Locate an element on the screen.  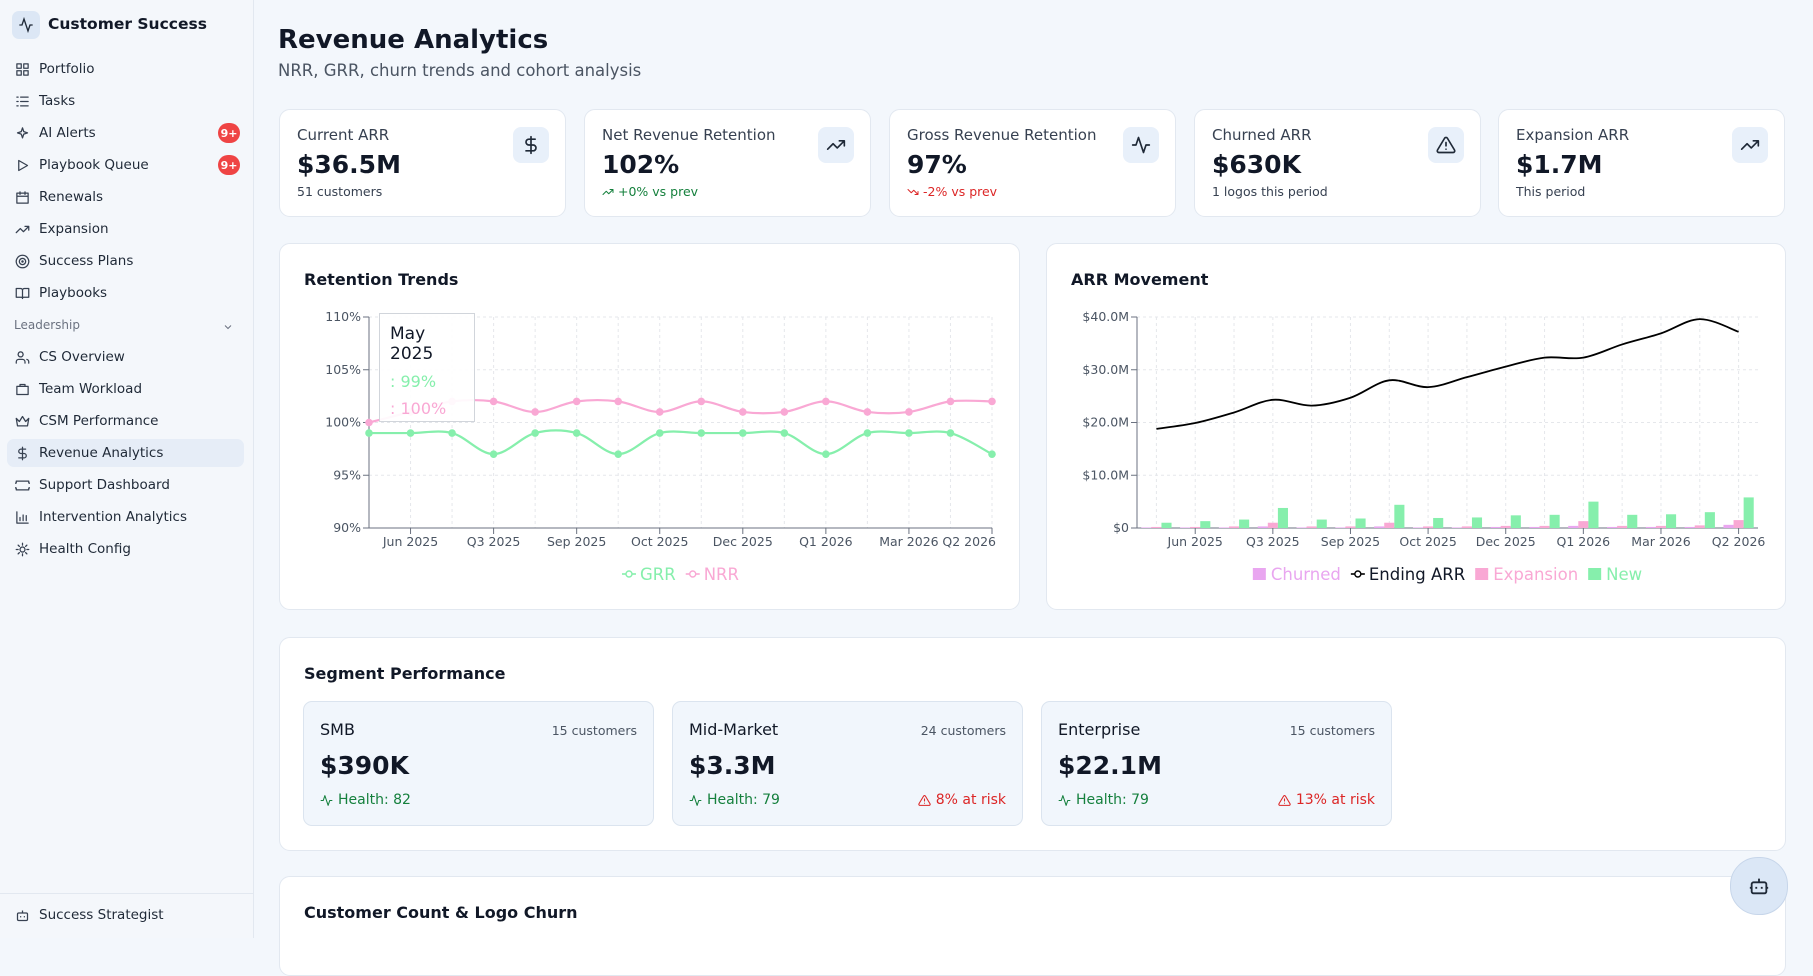
nav-label: Health Config is located at coordinates (85, 549).